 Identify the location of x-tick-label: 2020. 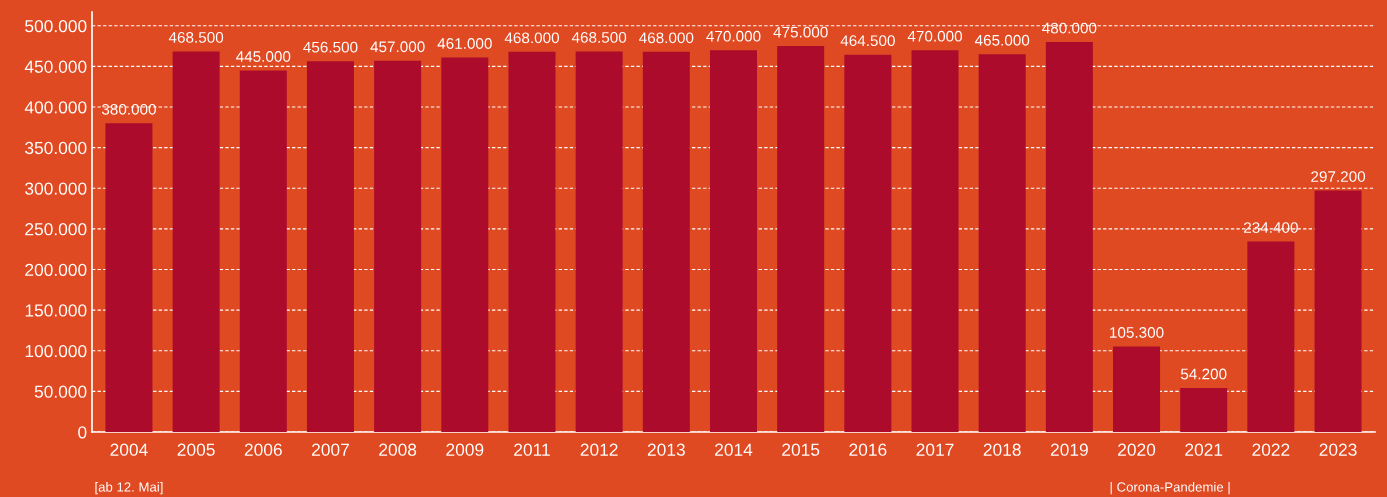
(1137, 449).